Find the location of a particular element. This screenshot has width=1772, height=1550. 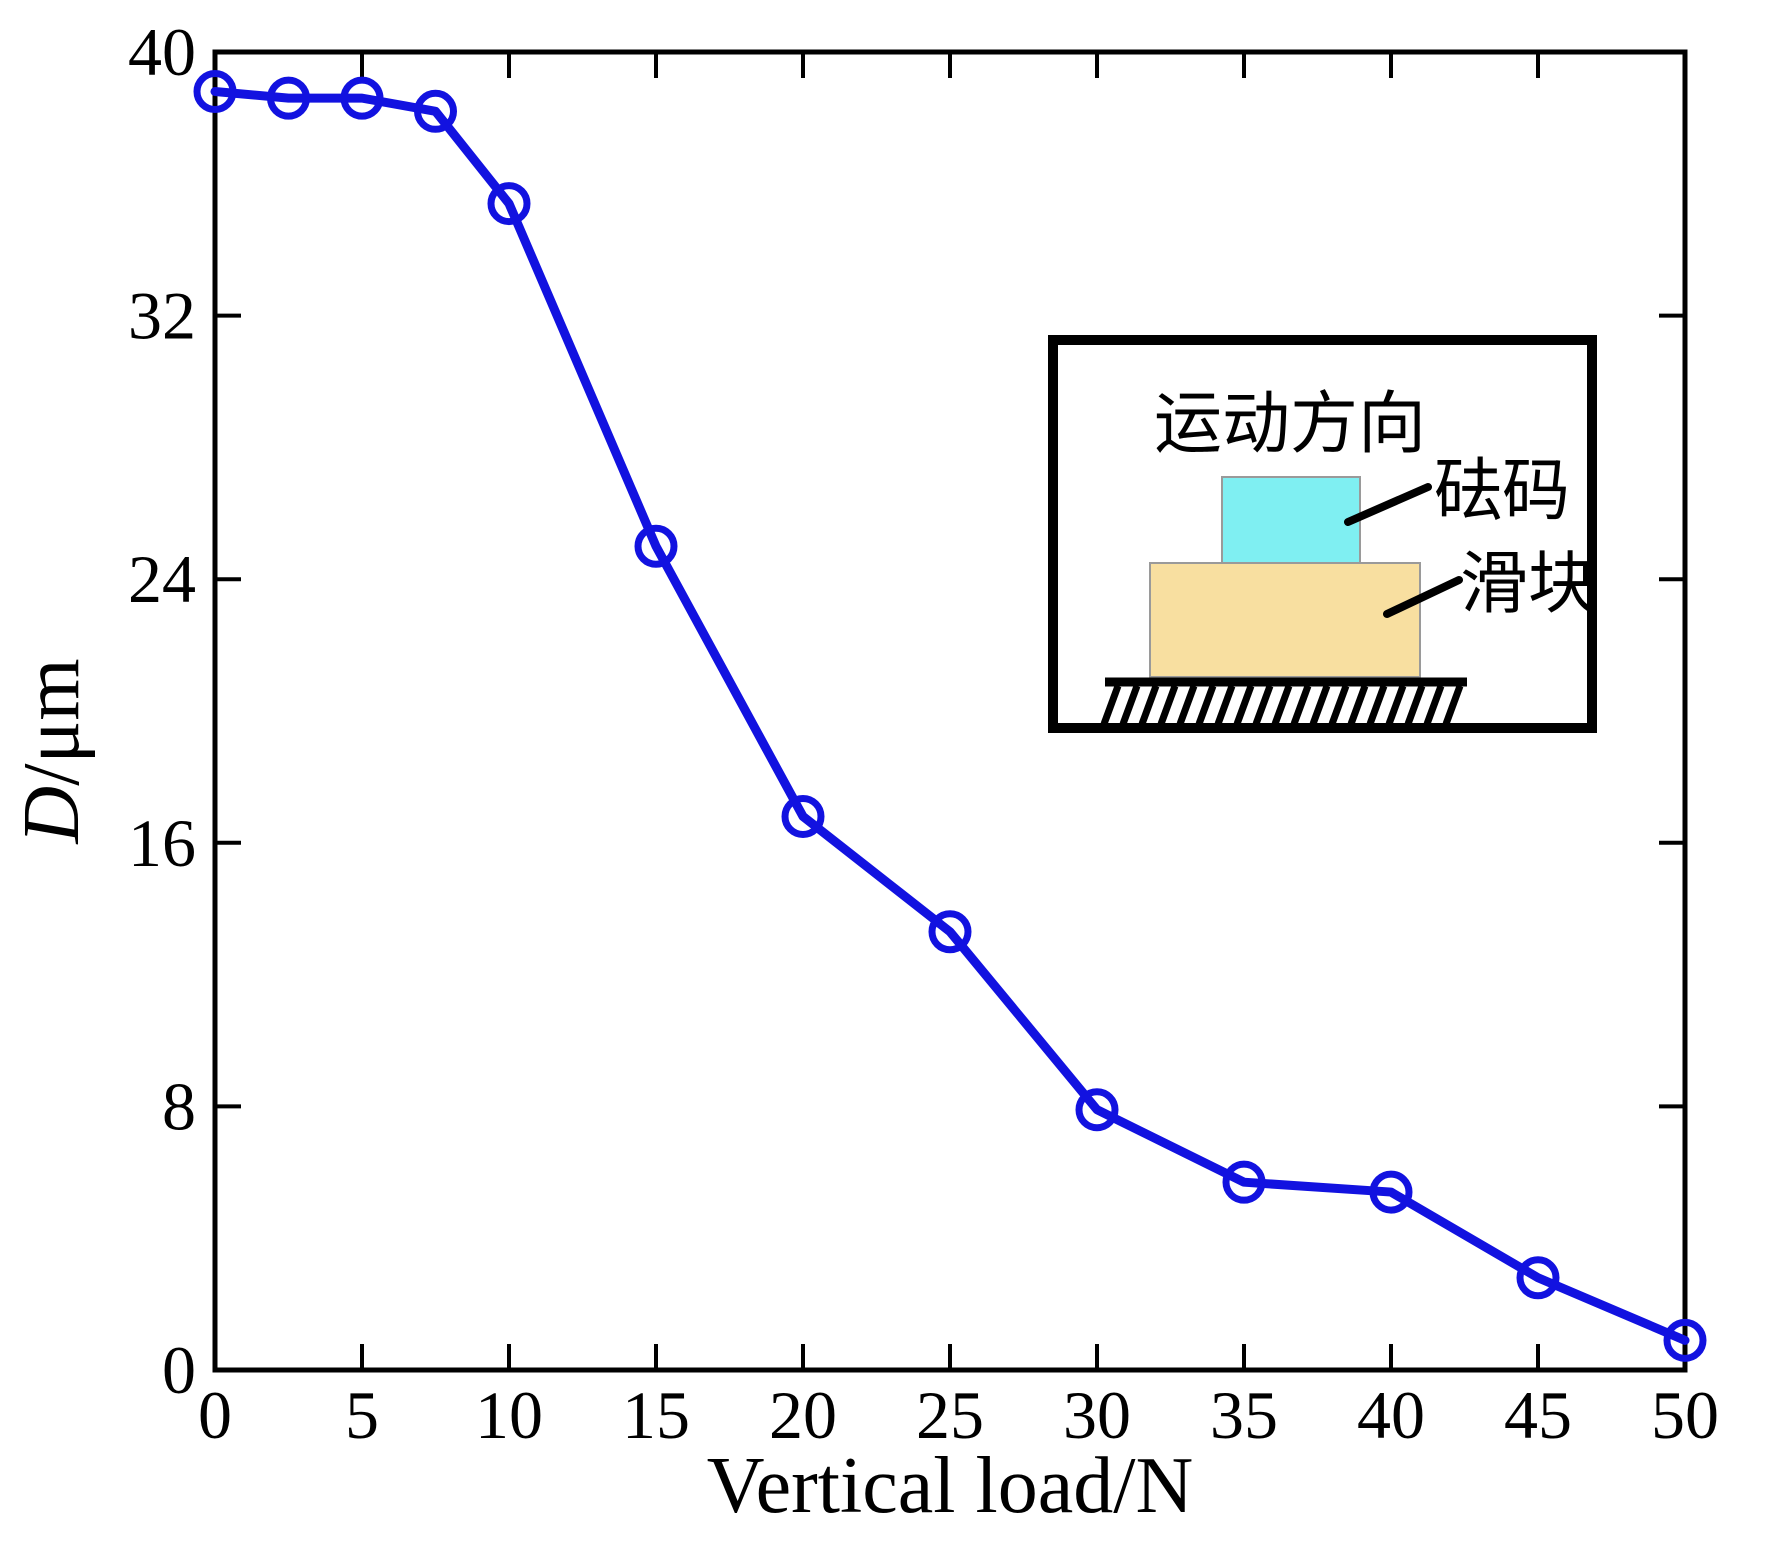

x-tick-label: 30 is located at coordinates (1097, 1415).